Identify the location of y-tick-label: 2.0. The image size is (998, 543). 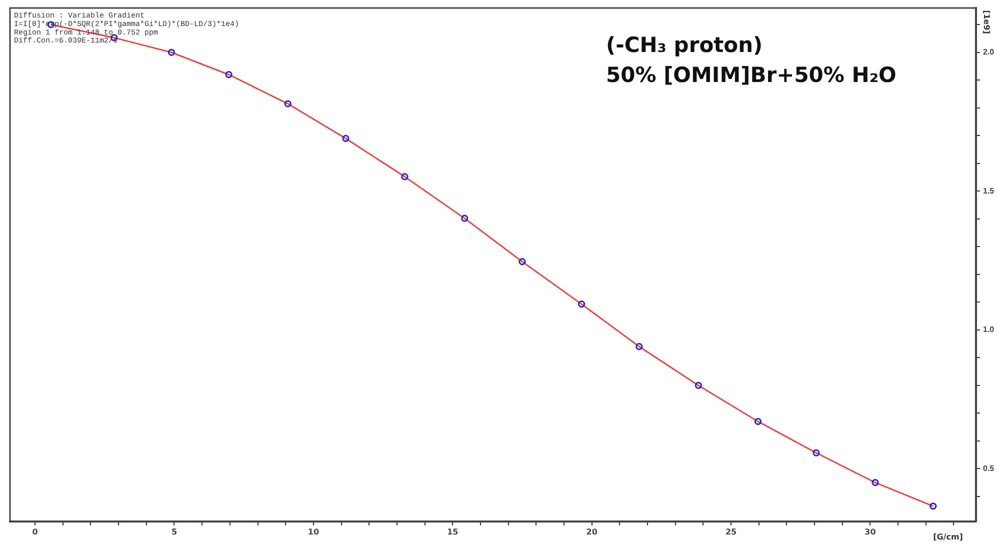
(989, 52).